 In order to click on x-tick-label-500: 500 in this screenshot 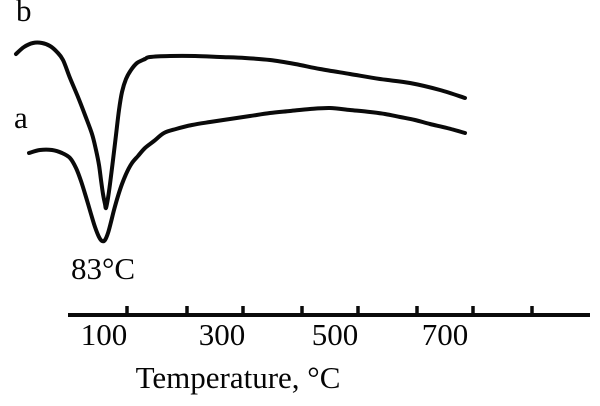, I will do `click(335, 334)`.